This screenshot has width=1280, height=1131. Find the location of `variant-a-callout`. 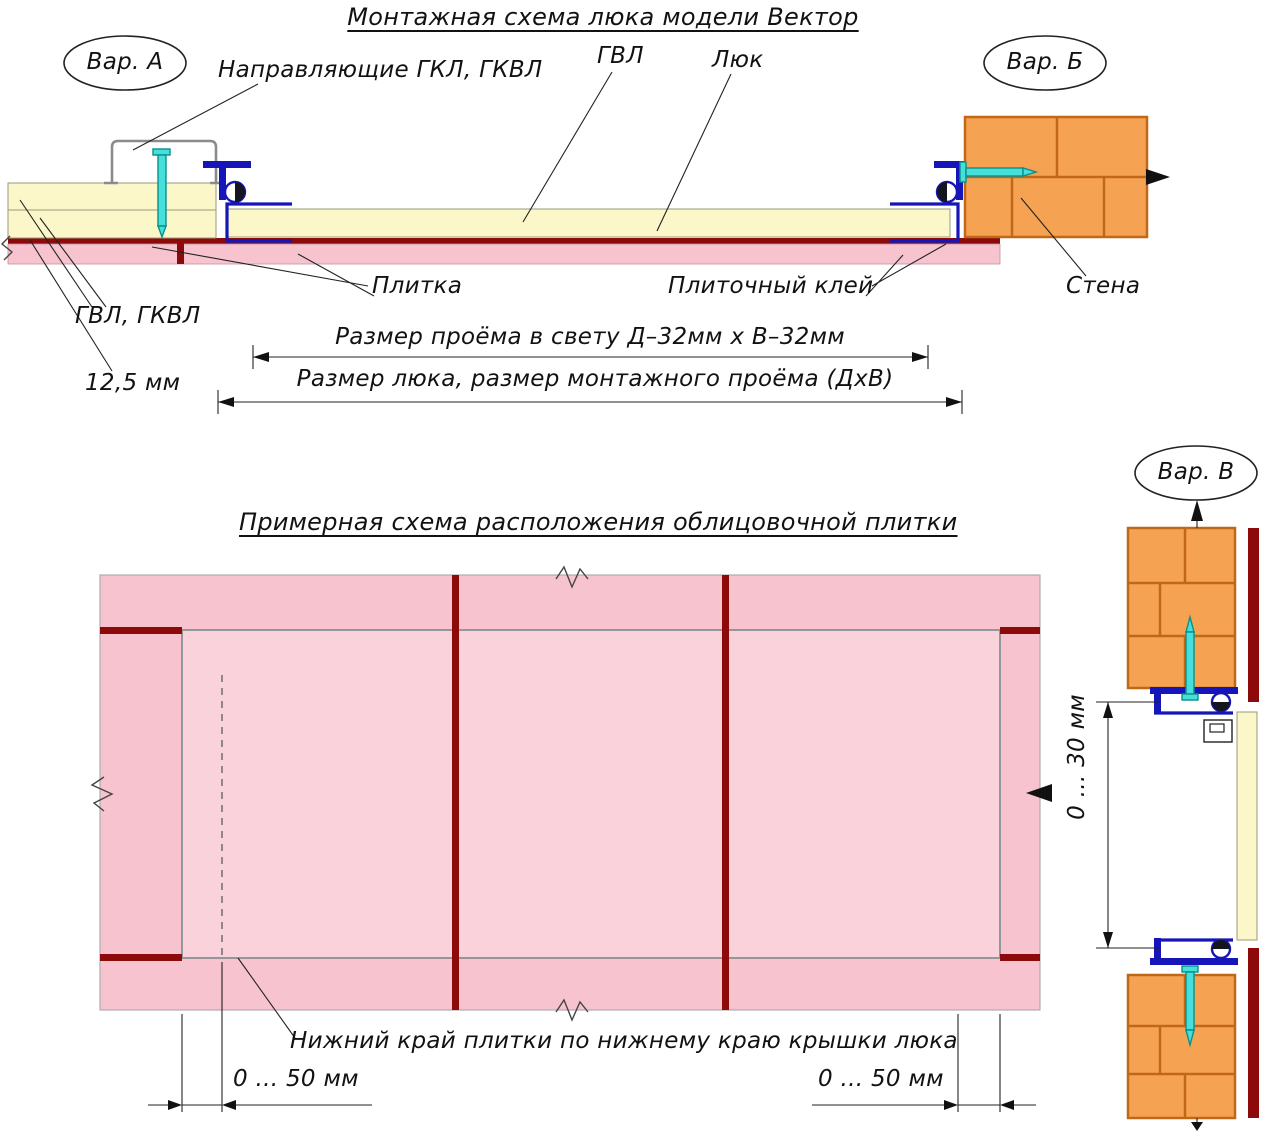

variant-a-callout is located at coordinates (125, 63).